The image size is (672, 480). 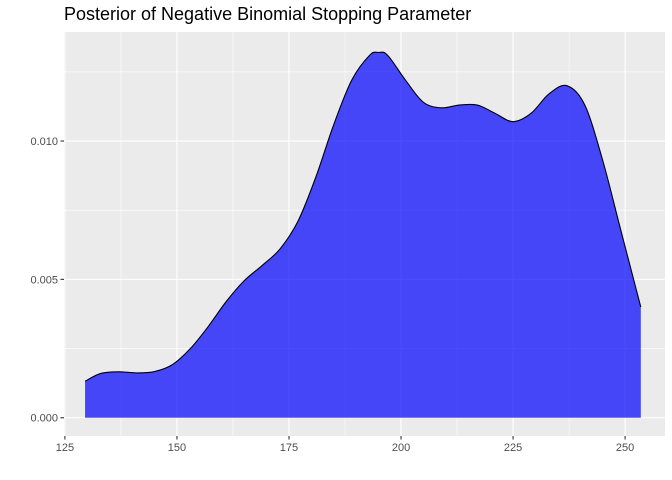 What do you see at coordinates (513, 448) in the screenshot?
I see `x-tick-label: 225` at bounding box center [513, 448].